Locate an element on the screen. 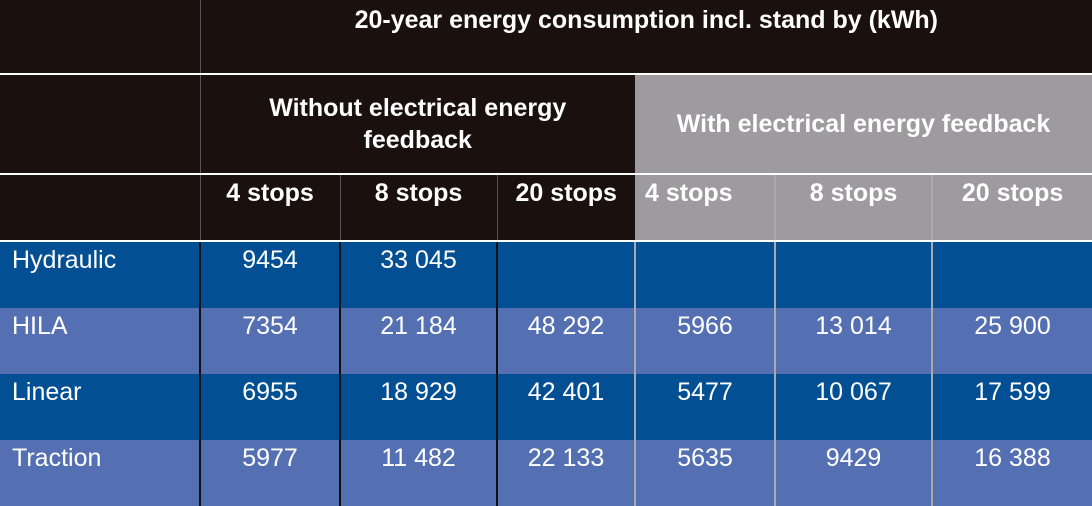  row-label: HILA is located at coordinates (100, 341).